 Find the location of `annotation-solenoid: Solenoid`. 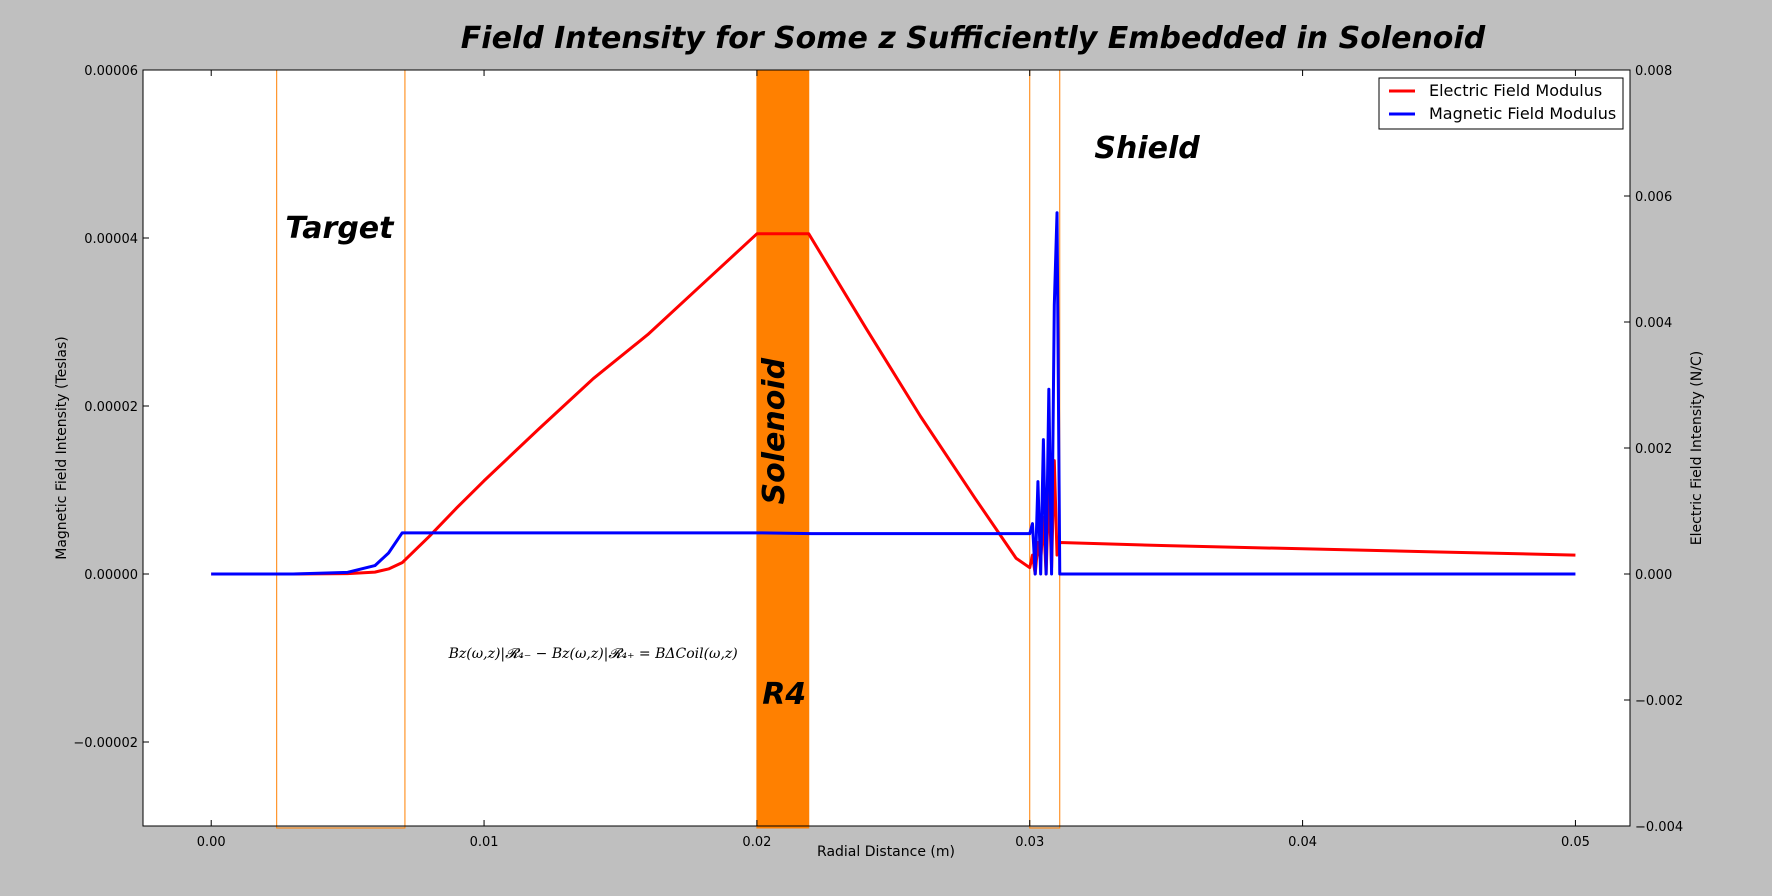

annotation-solenoid: Solenoid is located at coordinates (774, 430).